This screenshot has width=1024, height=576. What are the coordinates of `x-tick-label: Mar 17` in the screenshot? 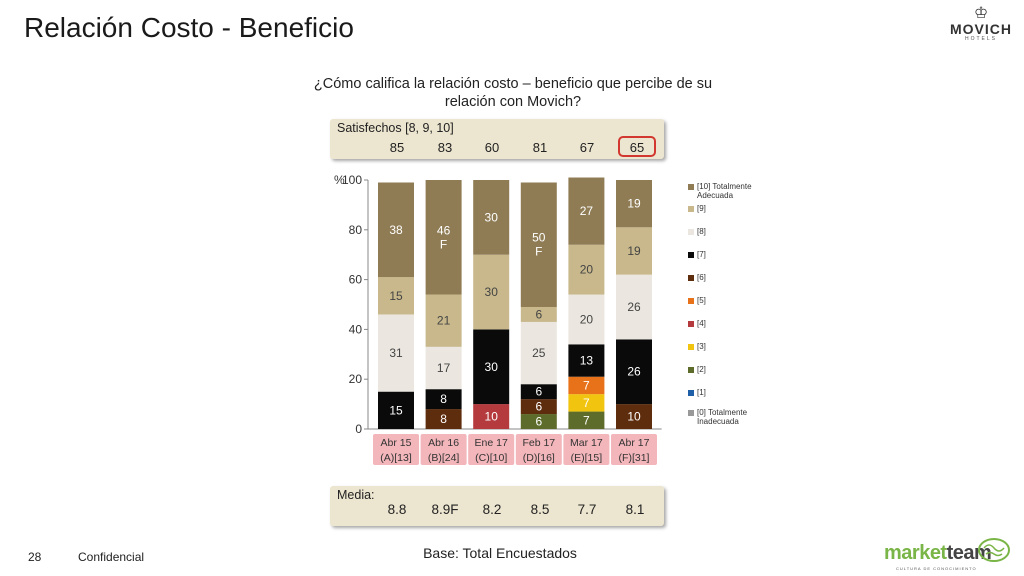 It's located at (586, 443).